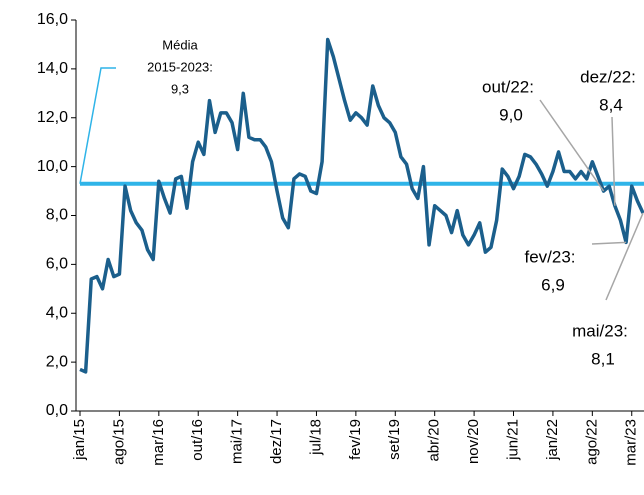  I want to click on y-tick-label: 6,0, so click(57, 264).